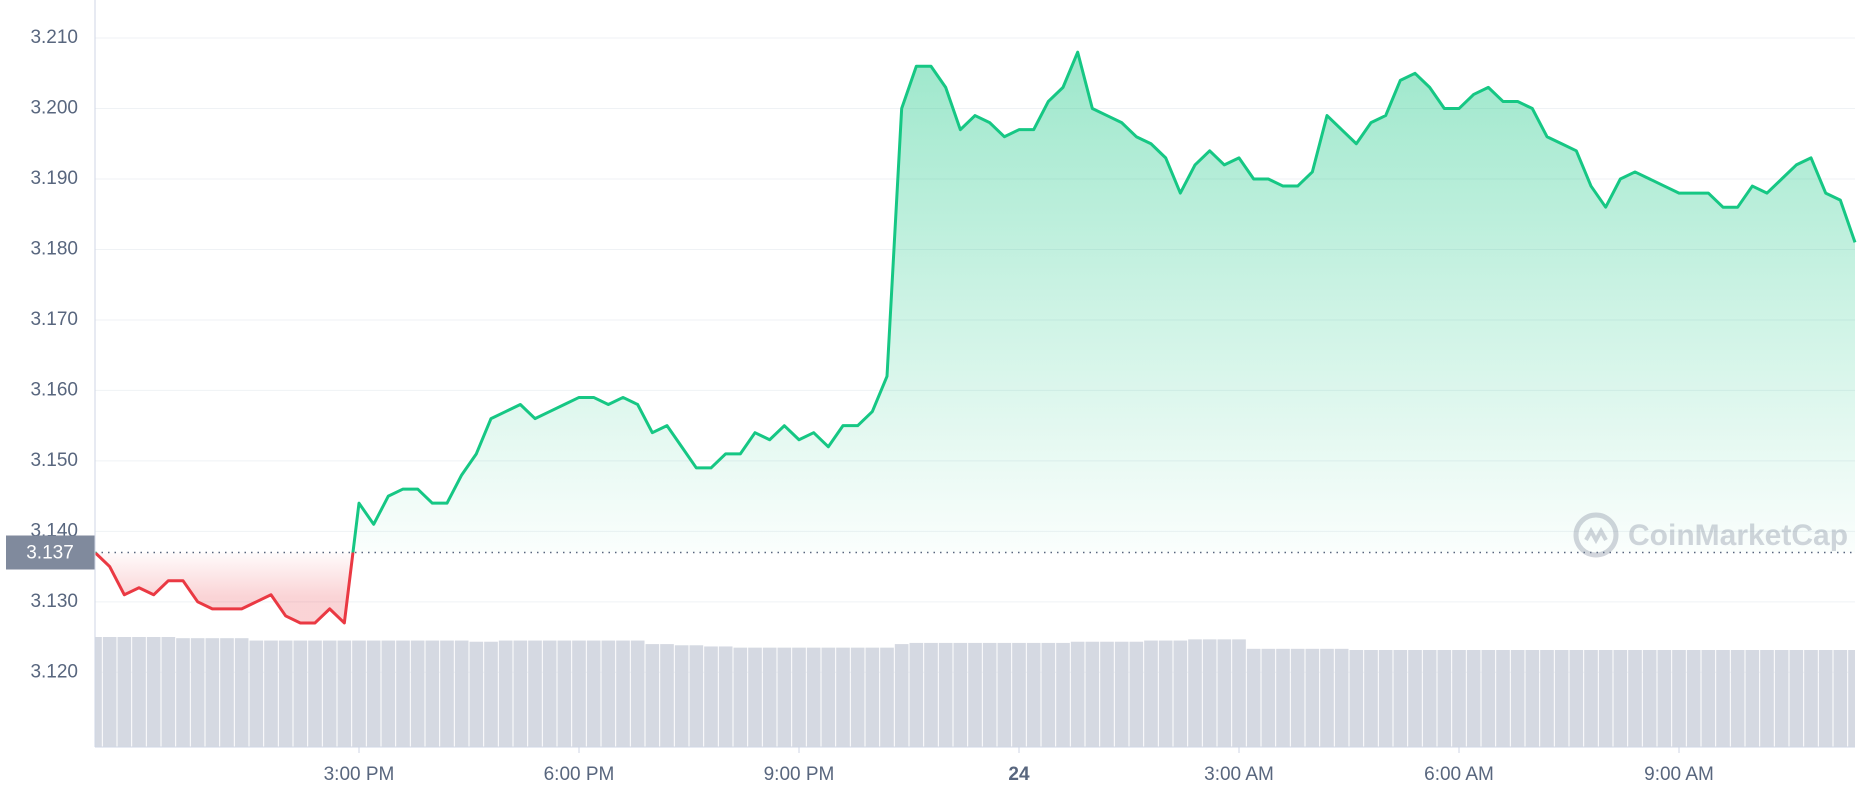 The width and height of the screenshot is (1858, 800). What do you see at coordinates (54, 108) in the screenshot?
I see `y-tick-label: 3.200` at bounding box center [54, 108].